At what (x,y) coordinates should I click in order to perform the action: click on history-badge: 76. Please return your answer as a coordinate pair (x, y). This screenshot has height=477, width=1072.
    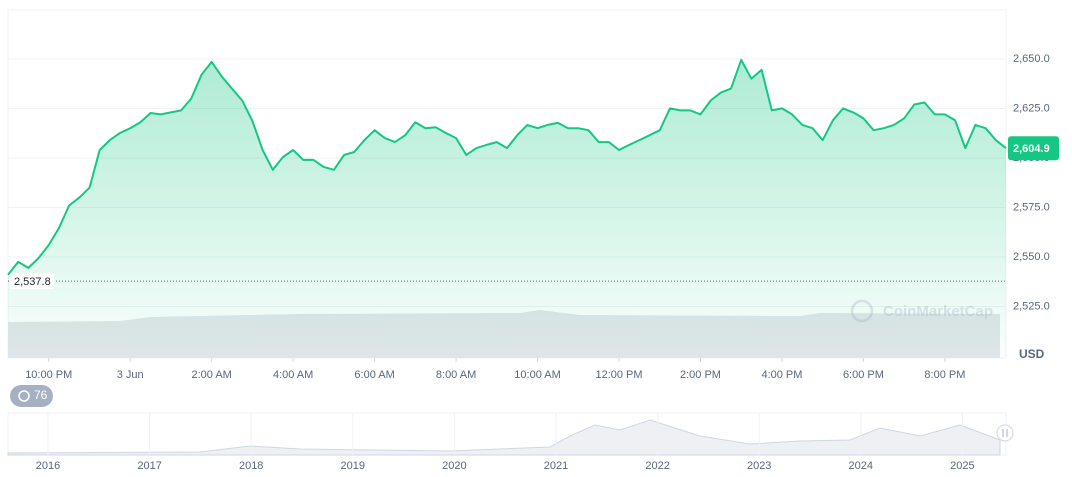
    Looking at the image, I should click on (31, 396).